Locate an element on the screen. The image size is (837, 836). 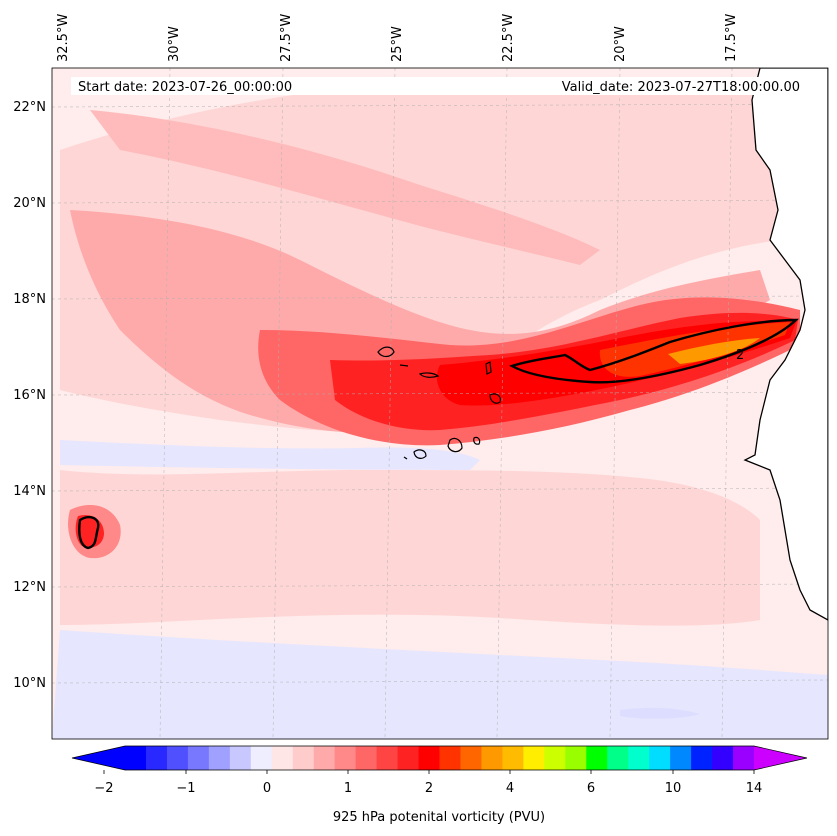
lon-label: 32.5°W is located at coordinates (63, 38).